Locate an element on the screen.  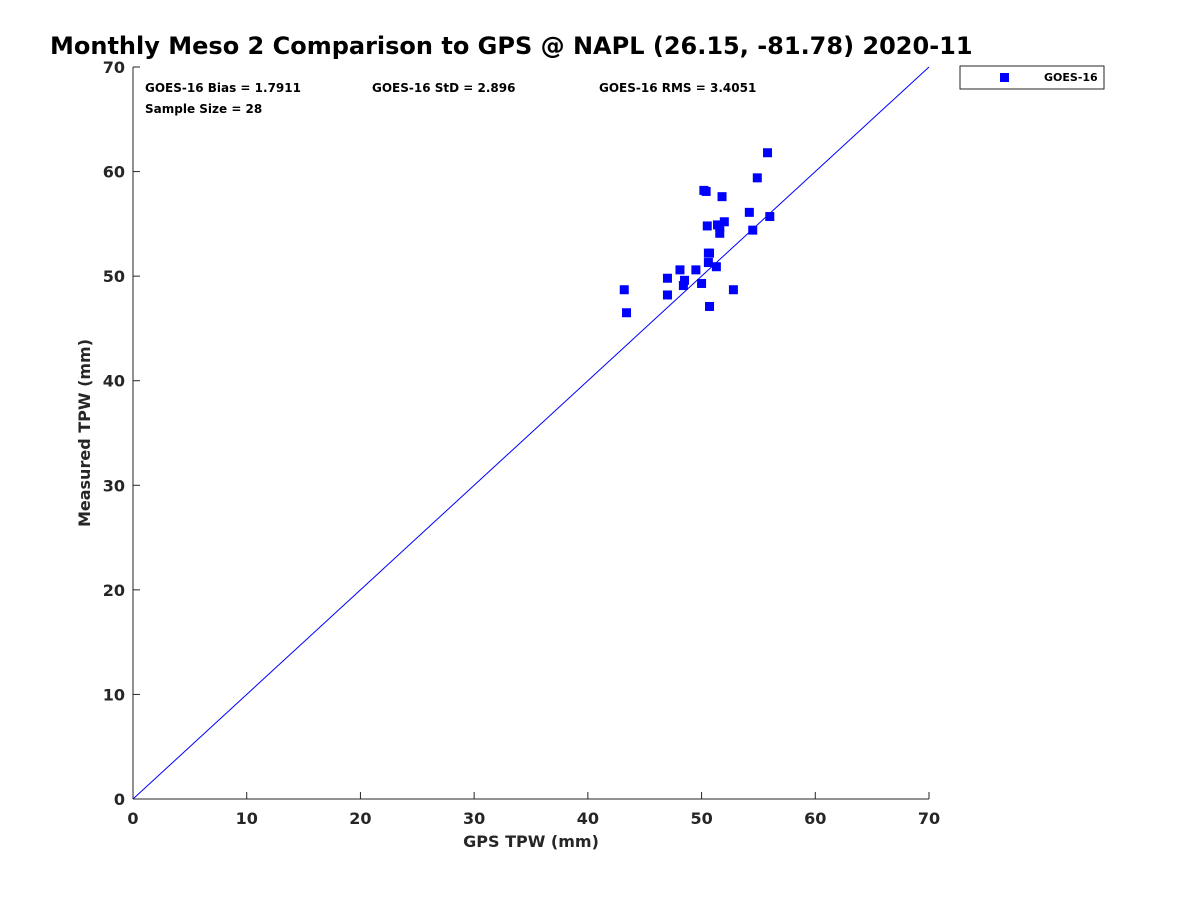
legend-box is located at coordinates (1032, 77).